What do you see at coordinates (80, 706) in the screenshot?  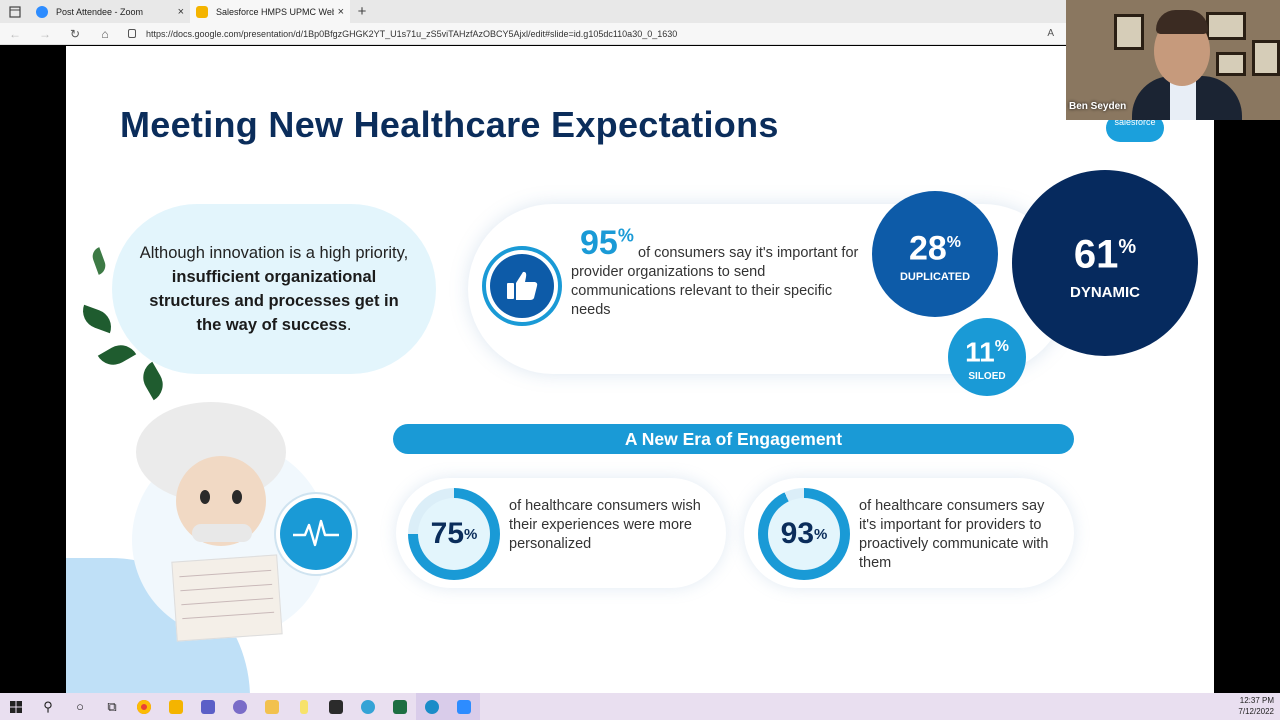 I see `cortana-icon: ○` at bounding box center [80, 706].